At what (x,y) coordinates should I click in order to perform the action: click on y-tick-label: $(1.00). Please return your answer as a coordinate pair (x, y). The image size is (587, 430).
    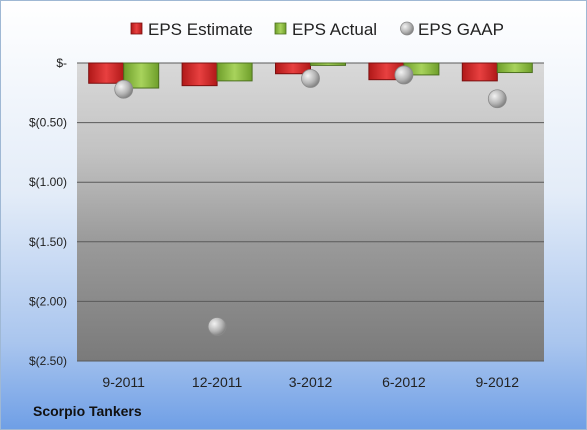
    Looking at the image, I should click on (48, 182).